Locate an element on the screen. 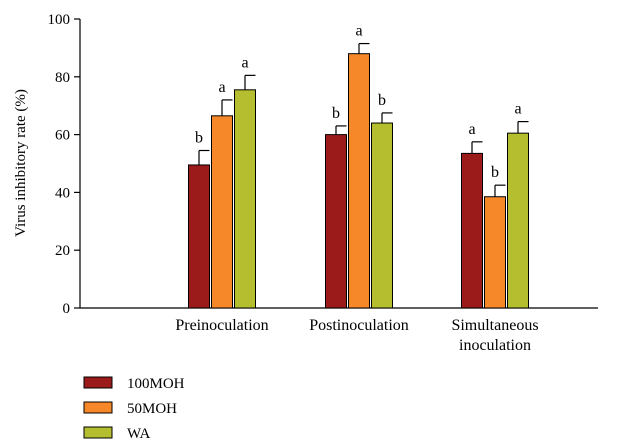 This screenshot has width=621, height=443. y-tick-label: 0 is located at coordinates (67, 309).